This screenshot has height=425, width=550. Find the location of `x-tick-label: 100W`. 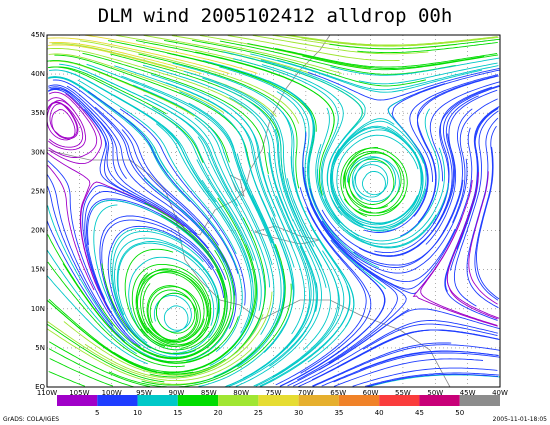

x-tick-label: 100W is located at coordinates (112, 393).